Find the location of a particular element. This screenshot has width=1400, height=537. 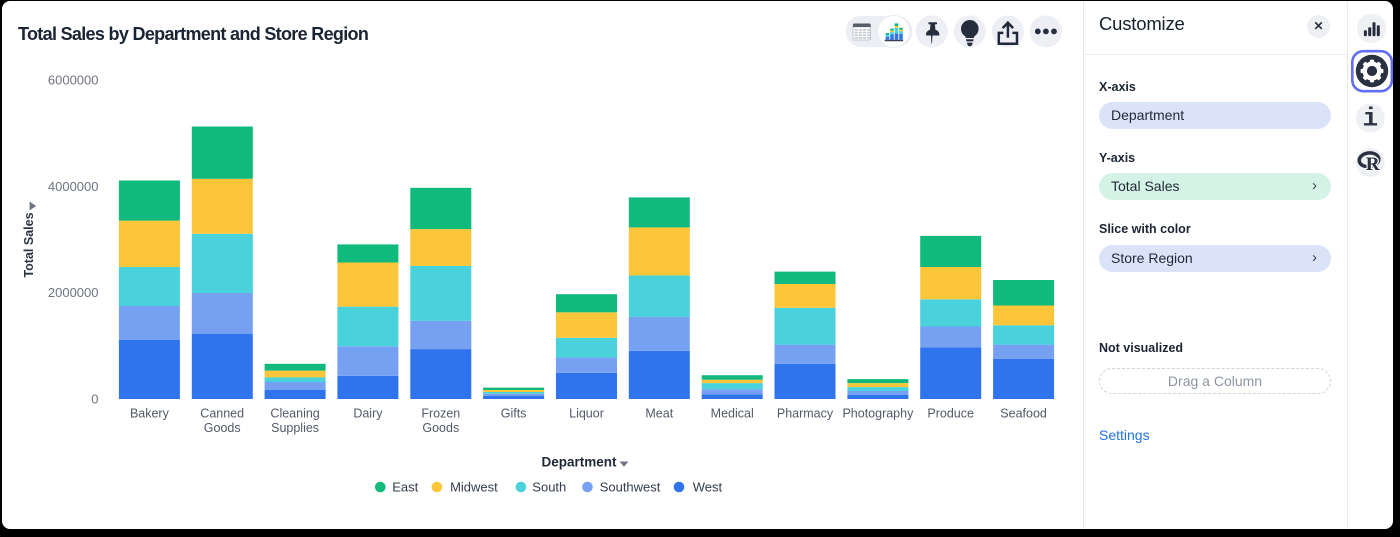

svg-text: Liquor is located at coordinates (586, 414).